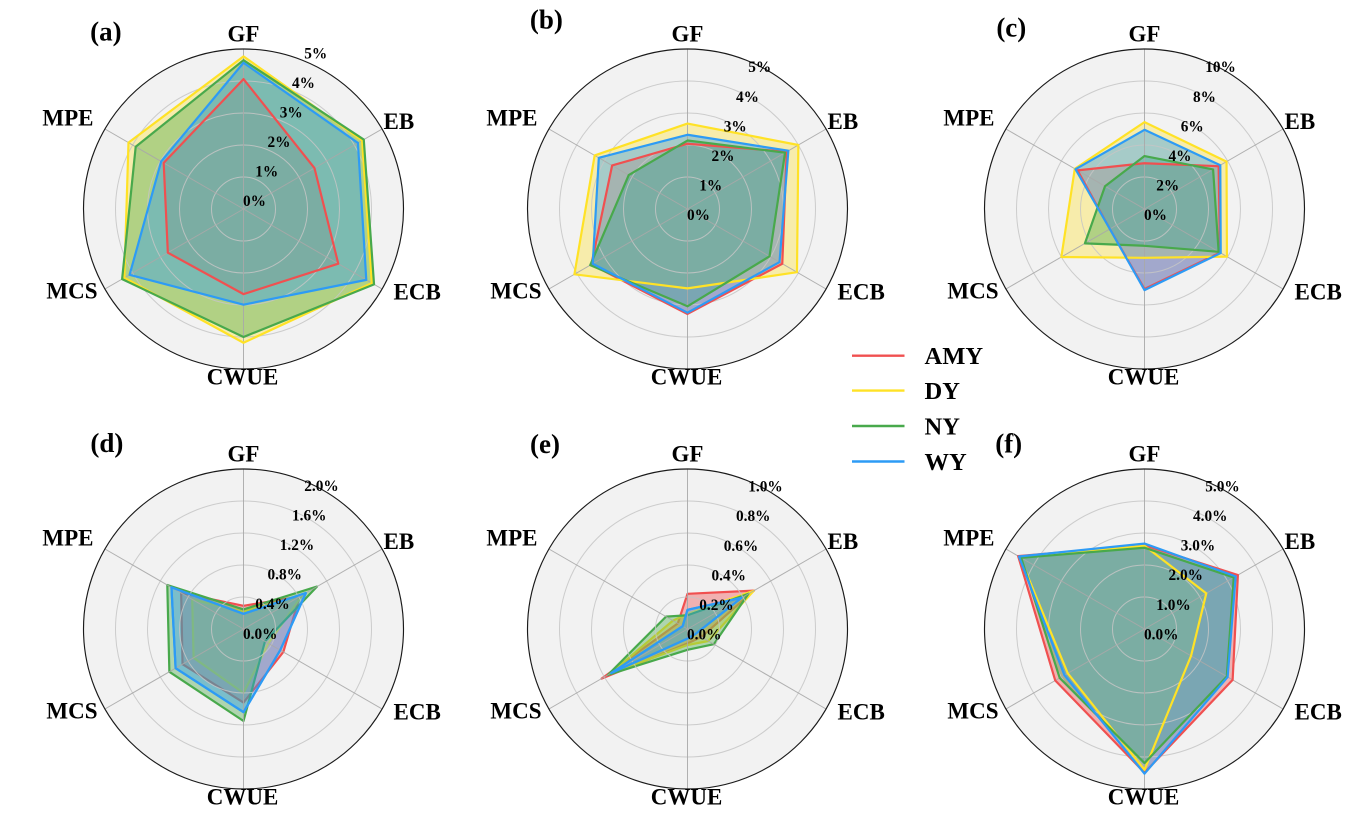 Image resolution: width=1370 pixels, height=830 pixels. What do you see at coordinates (1198, 546) in the screenshot?
I see `svg-text: 3.0%` at bounding box center [1198, 546].